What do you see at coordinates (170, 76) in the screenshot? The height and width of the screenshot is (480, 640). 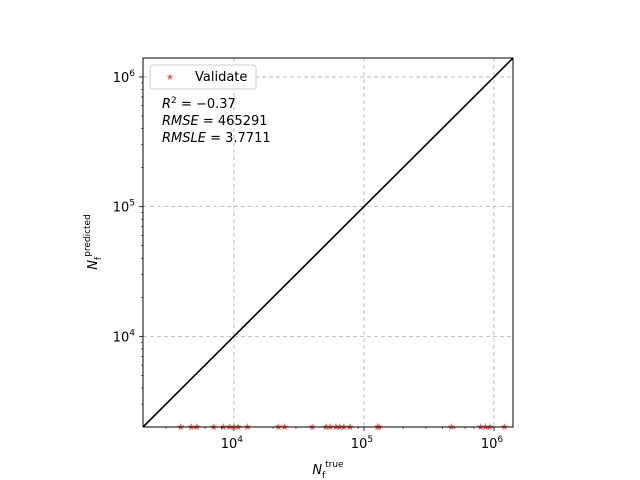 I see `legend-marker-star-icon` at bounding box center [170, 76].